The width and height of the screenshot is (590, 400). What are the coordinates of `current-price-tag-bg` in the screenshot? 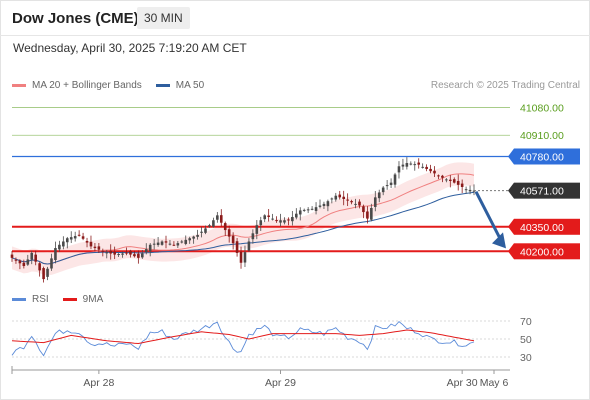 It's located at (547, 190).